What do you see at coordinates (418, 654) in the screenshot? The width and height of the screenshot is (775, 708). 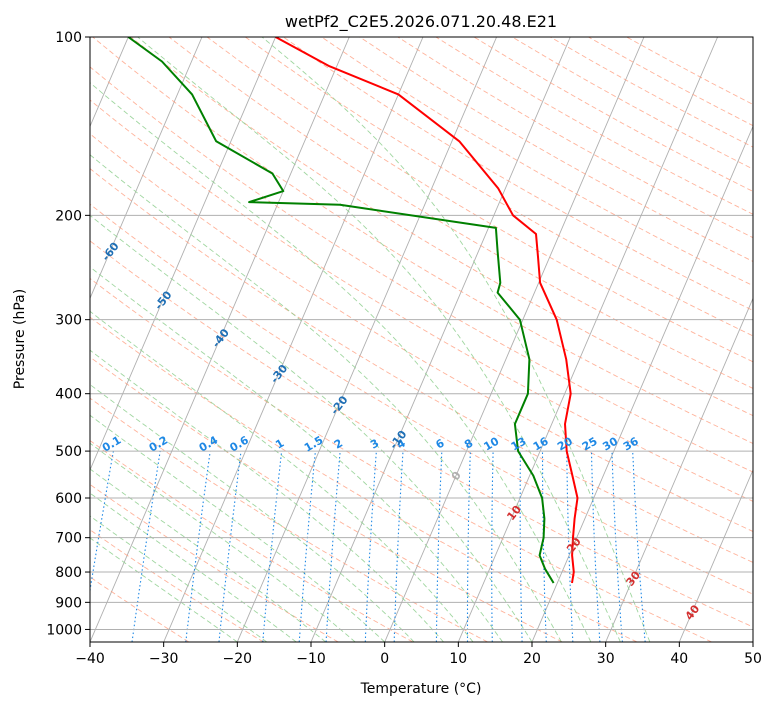 I see `x-axis: −40 −30 −20 −10 0 10 20 30 40 50` at bounding box center [418, 654].